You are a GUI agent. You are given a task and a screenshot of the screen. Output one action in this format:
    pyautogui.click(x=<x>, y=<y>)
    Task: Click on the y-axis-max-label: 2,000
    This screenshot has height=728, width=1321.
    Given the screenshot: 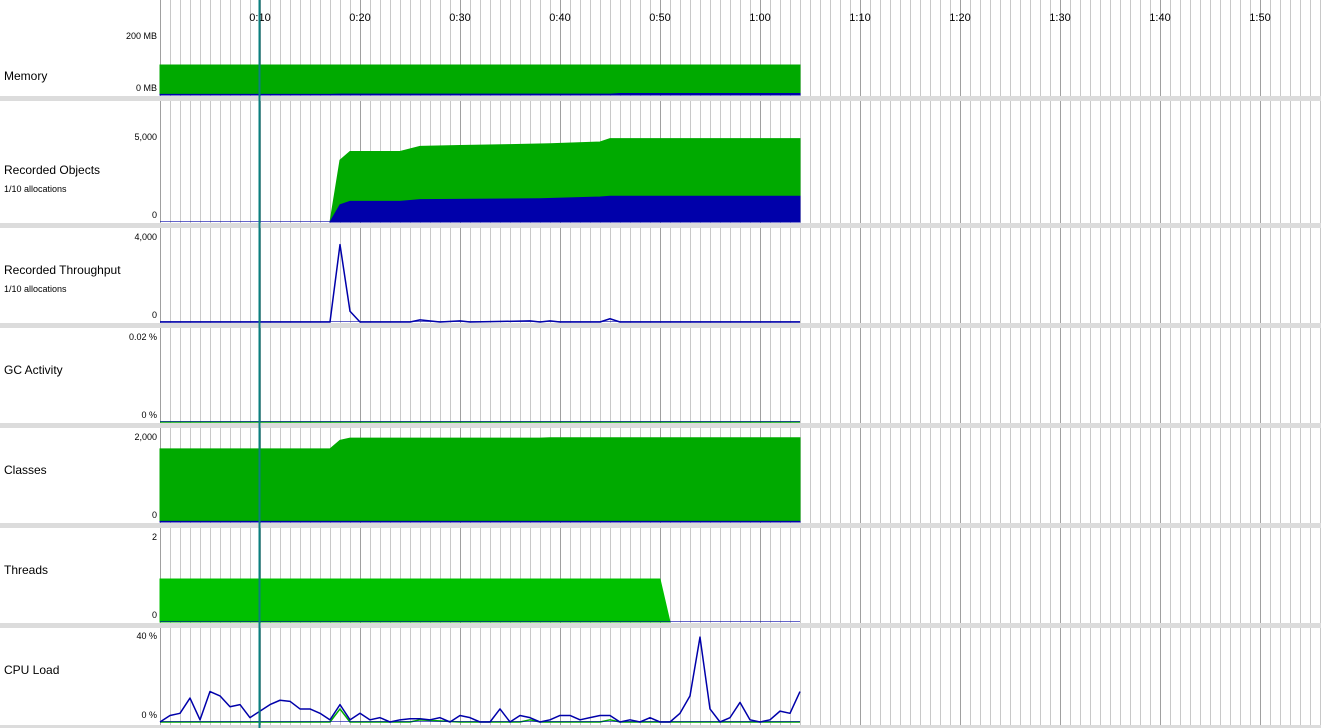 What is the action you would take?
    pyautogui.click(x=145, y=437)
    